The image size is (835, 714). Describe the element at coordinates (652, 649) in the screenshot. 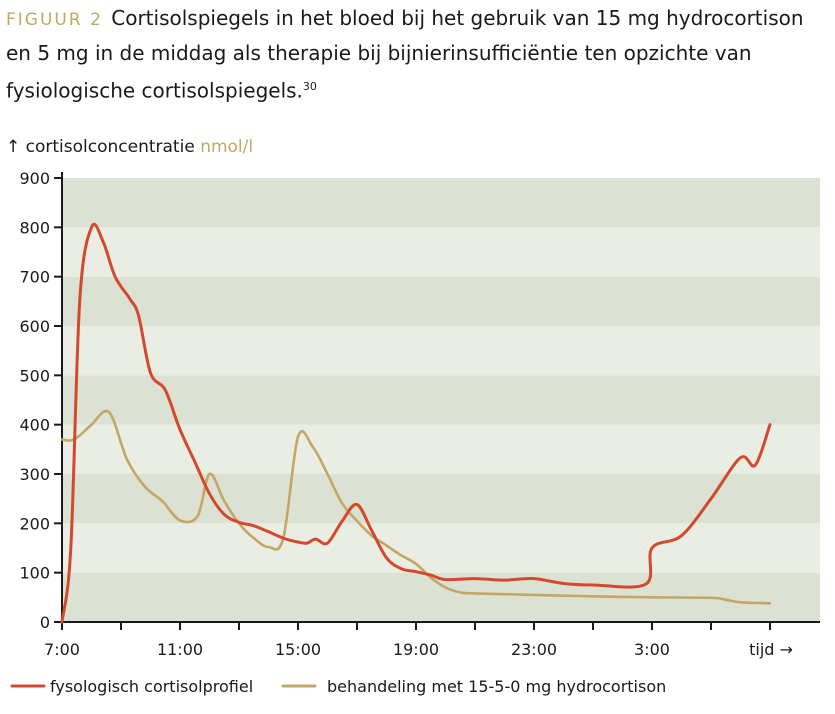

I see `x-tick-label: 3:00` at that location.